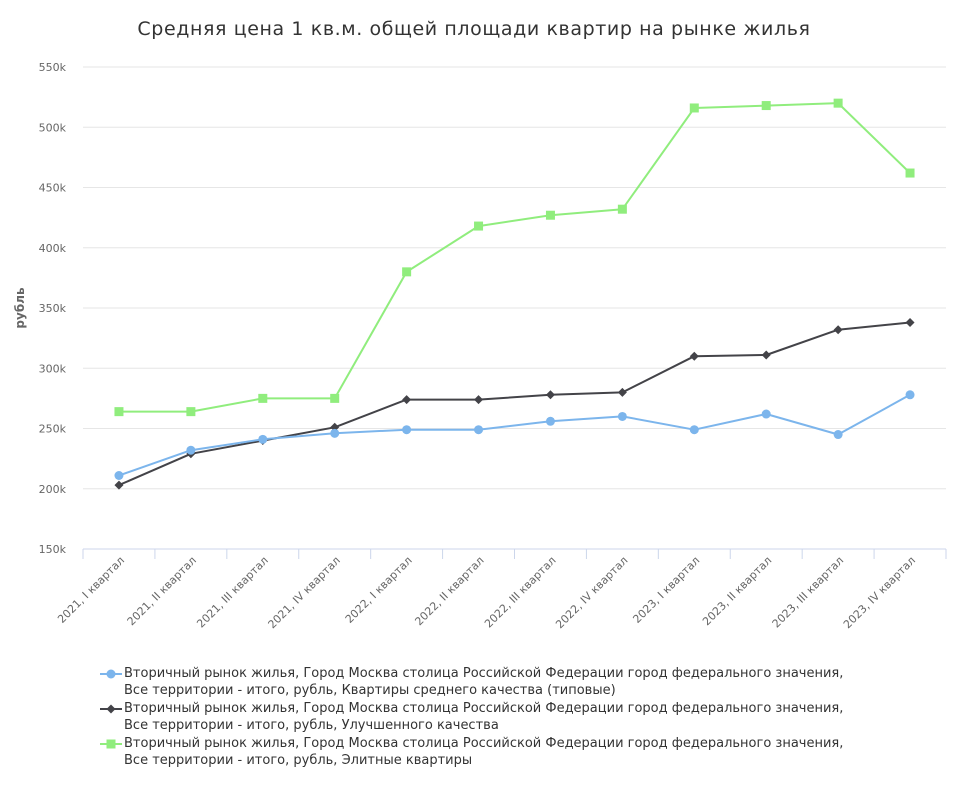 The width and height of the screenshot is (972, 786). What do you see at coordinates (20, 308) in the screenshot?
I see `y-axis-label: рубль` at bounding box center [20, 308].